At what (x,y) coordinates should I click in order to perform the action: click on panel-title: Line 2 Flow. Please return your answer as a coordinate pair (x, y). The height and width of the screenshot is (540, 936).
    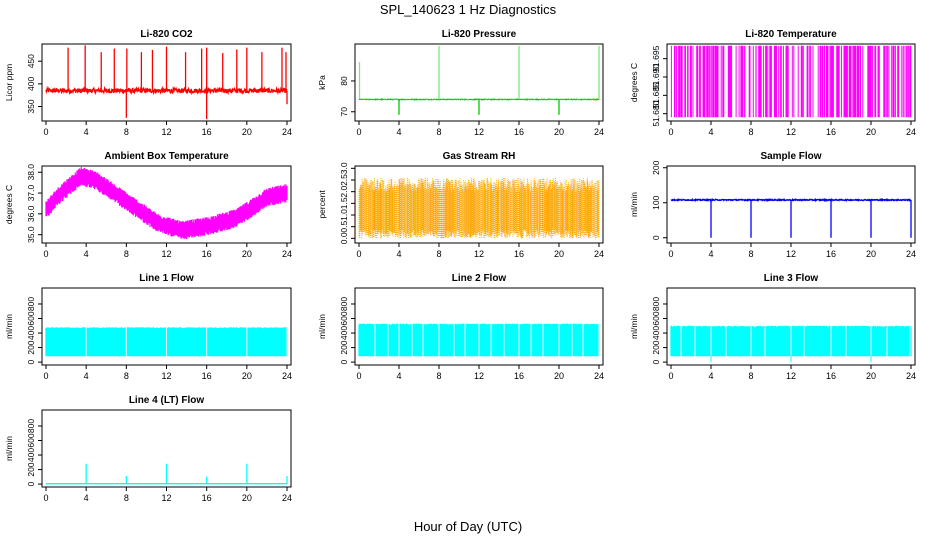
    Looking at the image, I should click on (479, 278).